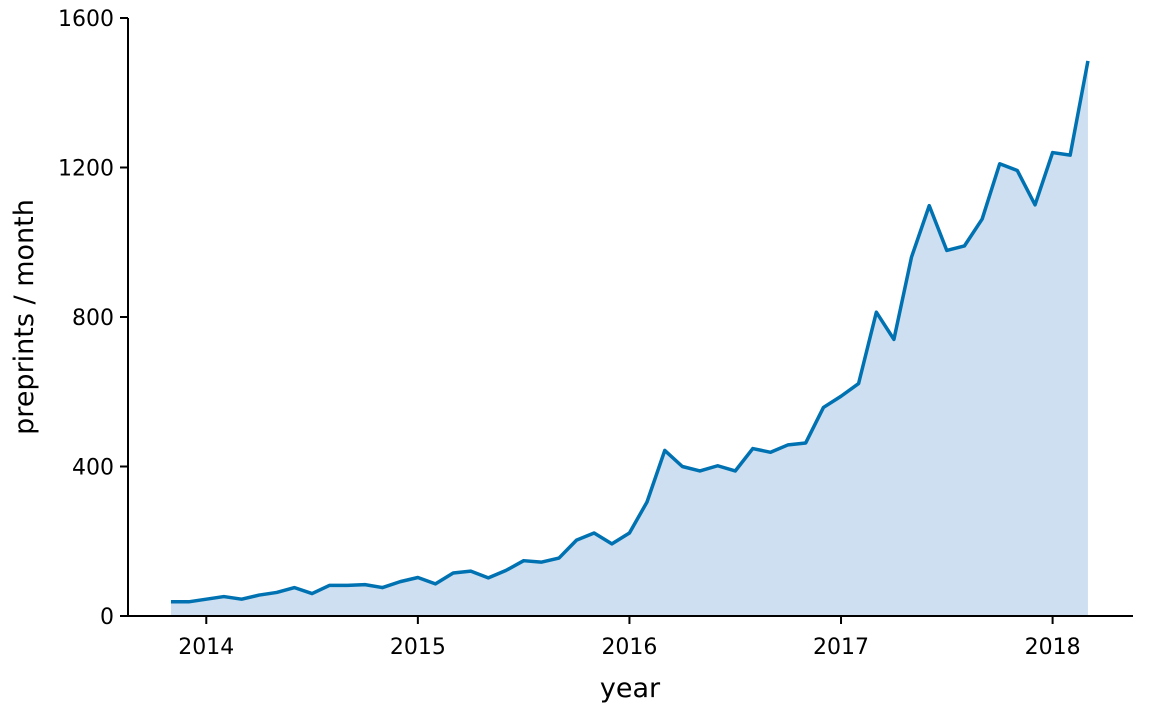 Image resolution: width=1152 pixels, height=711 pixels. What do you see at coordinates (841, 647) in the screenshot?
I see `x-tick-label: 2017` at bounding box center [841, 647].